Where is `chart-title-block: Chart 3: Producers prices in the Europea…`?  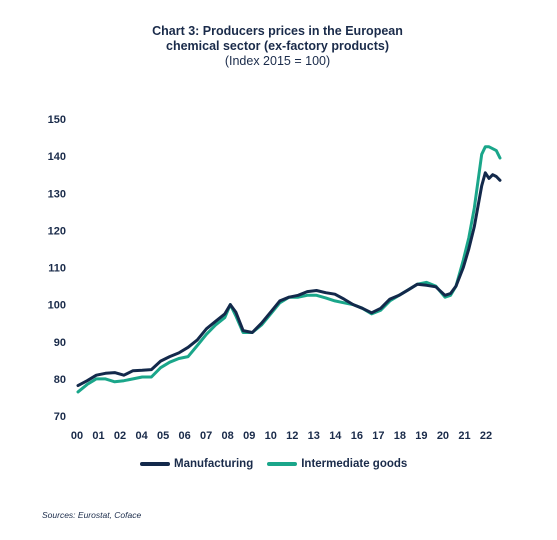
chart-title-block: Chart 3: Producers prices in the Europea… is located at coordinates (277, 46).